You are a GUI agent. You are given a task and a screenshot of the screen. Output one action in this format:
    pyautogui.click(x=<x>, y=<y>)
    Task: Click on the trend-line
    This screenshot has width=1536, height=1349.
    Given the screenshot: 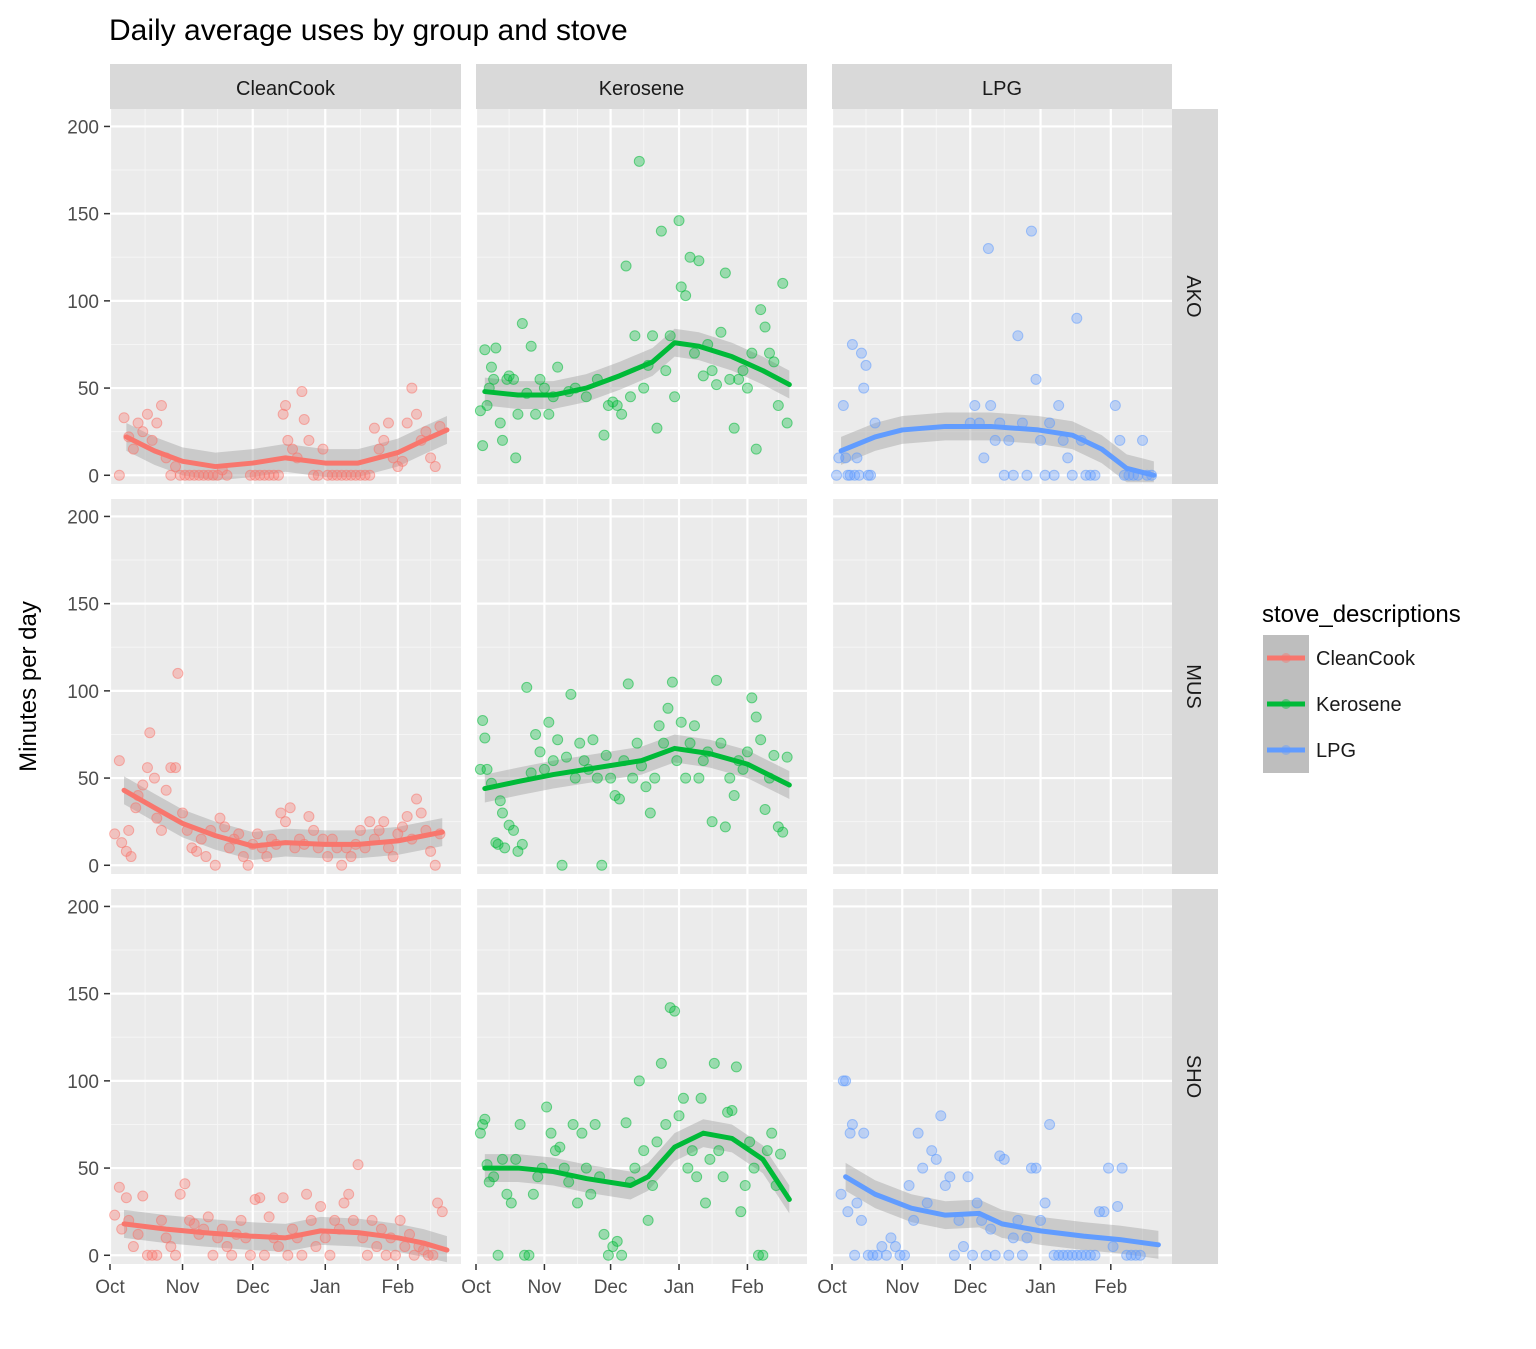 What is the action you would take?
    pyautogui.click(x=997, y=450)
    